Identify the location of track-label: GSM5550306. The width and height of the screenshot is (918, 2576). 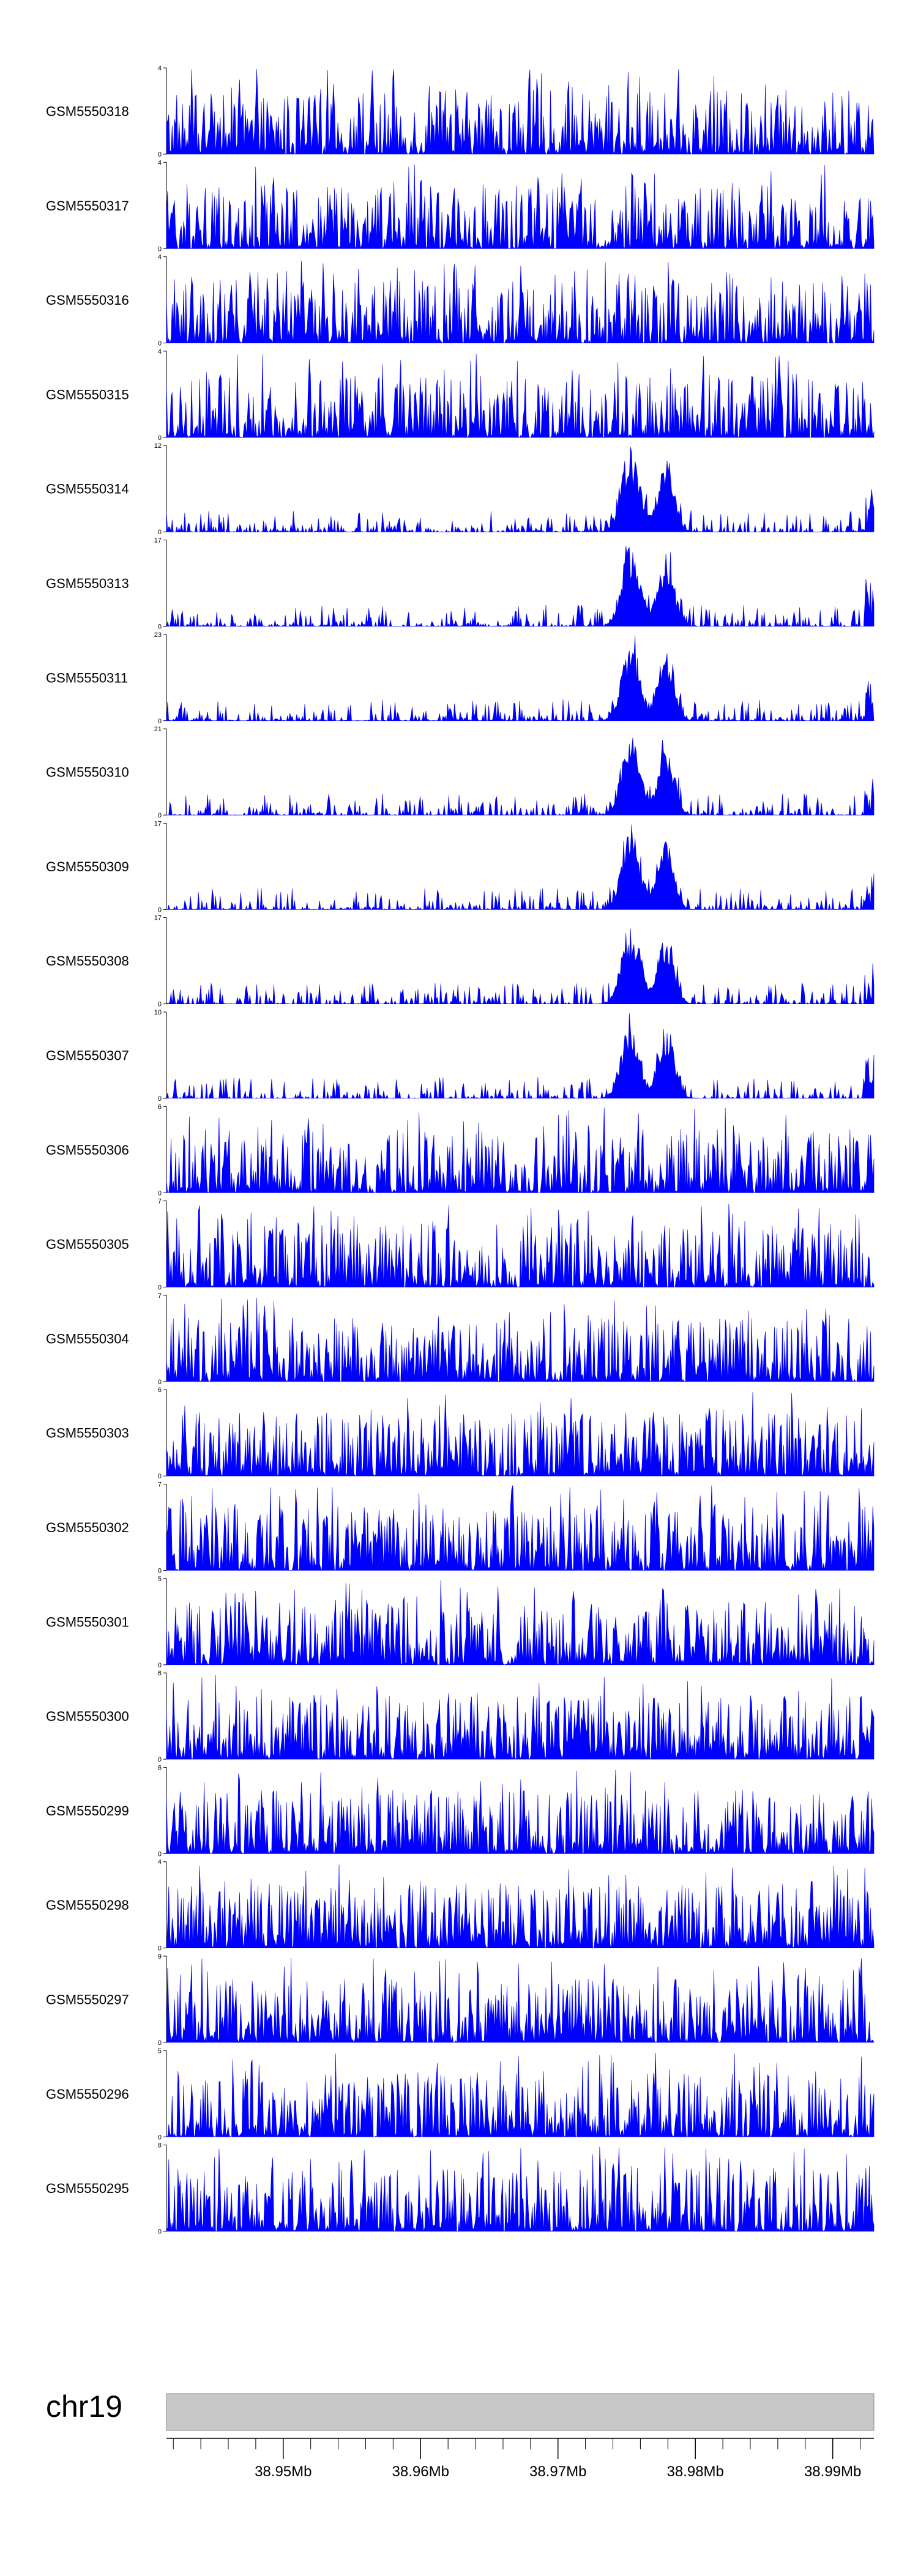
(87, 1150).